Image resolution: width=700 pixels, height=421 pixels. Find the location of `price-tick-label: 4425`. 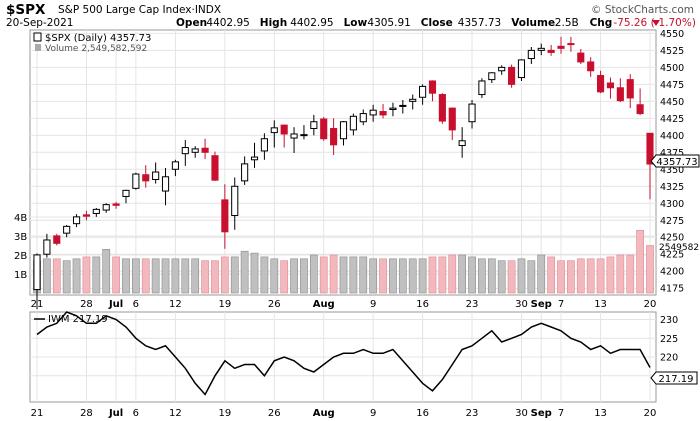

price-tick-label: 4425 is located at coordinates (672, 119).